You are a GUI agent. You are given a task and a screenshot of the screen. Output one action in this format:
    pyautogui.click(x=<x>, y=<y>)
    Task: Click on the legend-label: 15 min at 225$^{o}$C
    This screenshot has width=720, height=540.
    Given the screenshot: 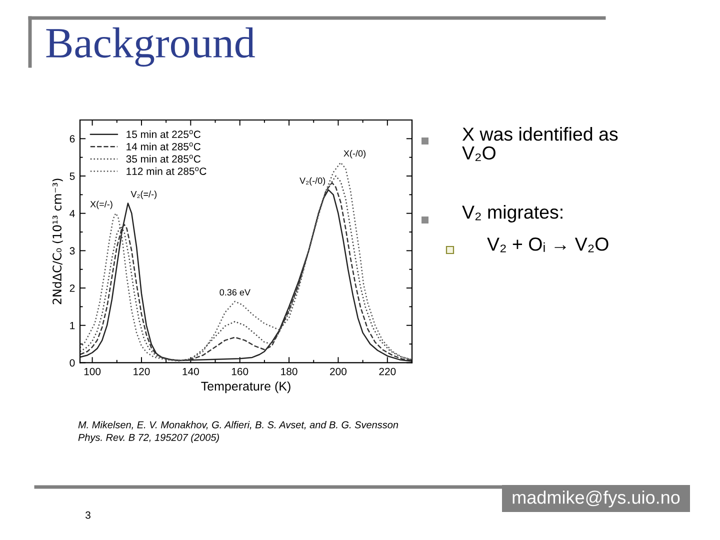 What is the action you would take?
    pyautogui.click(x=163, y=134)
    